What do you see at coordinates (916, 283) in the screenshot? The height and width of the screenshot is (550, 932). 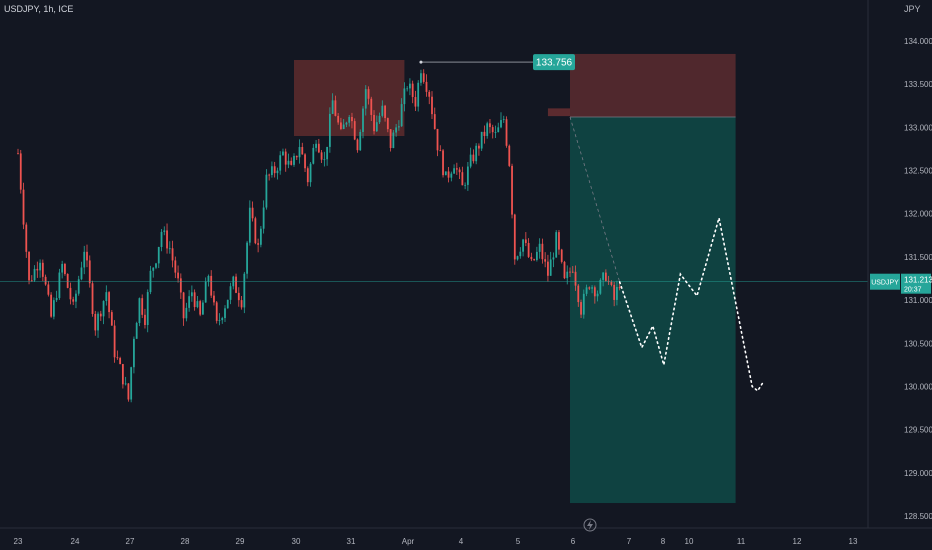 I see `price-badge` at bounding box center [916, 283].